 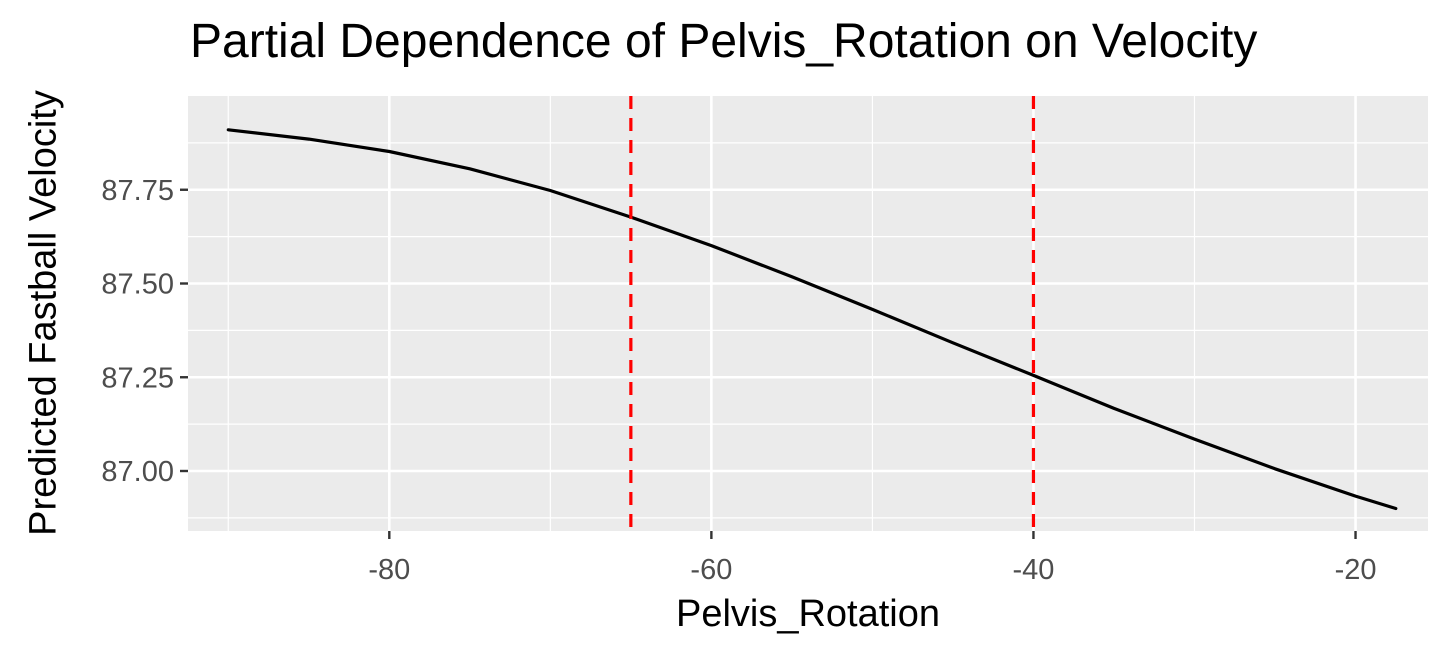 I want to click on y-tick-label: 87.75, so click(x=137, y=191).